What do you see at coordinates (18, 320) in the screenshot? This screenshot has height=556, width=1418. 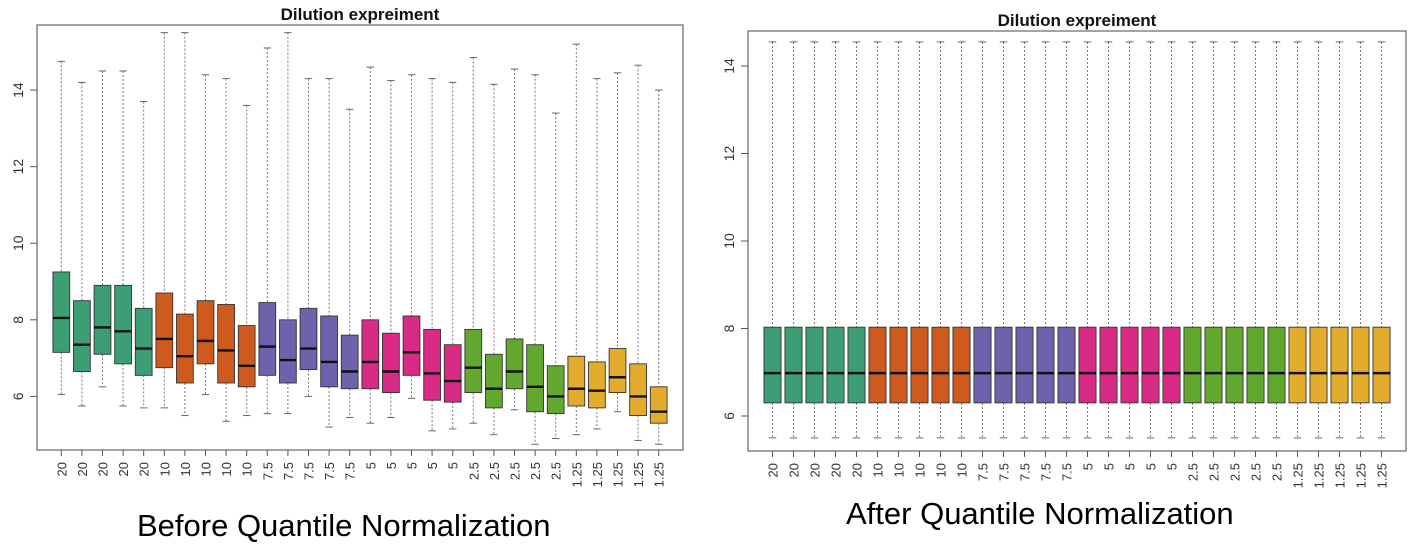 I see `y-tick-label: 8` at bounding box center [18, 320].